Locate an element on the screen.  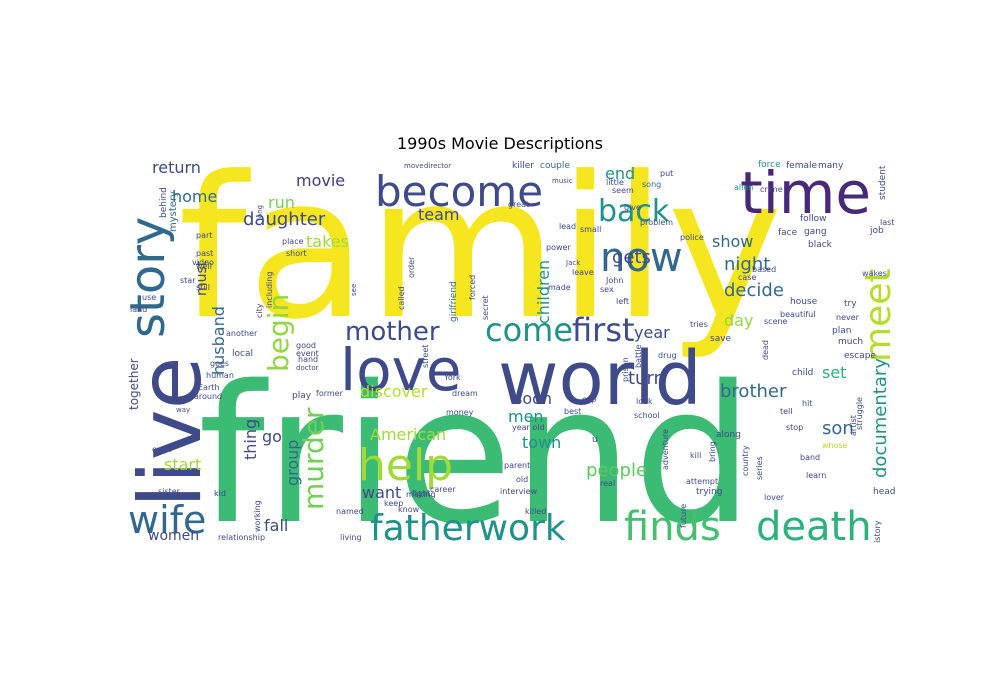
word-return: return is located at coordinates (176, 168).